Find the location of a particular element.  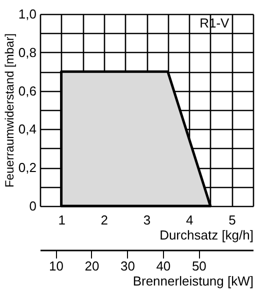

y-tick-label: 0,6 is located at coordinates (27, 90).